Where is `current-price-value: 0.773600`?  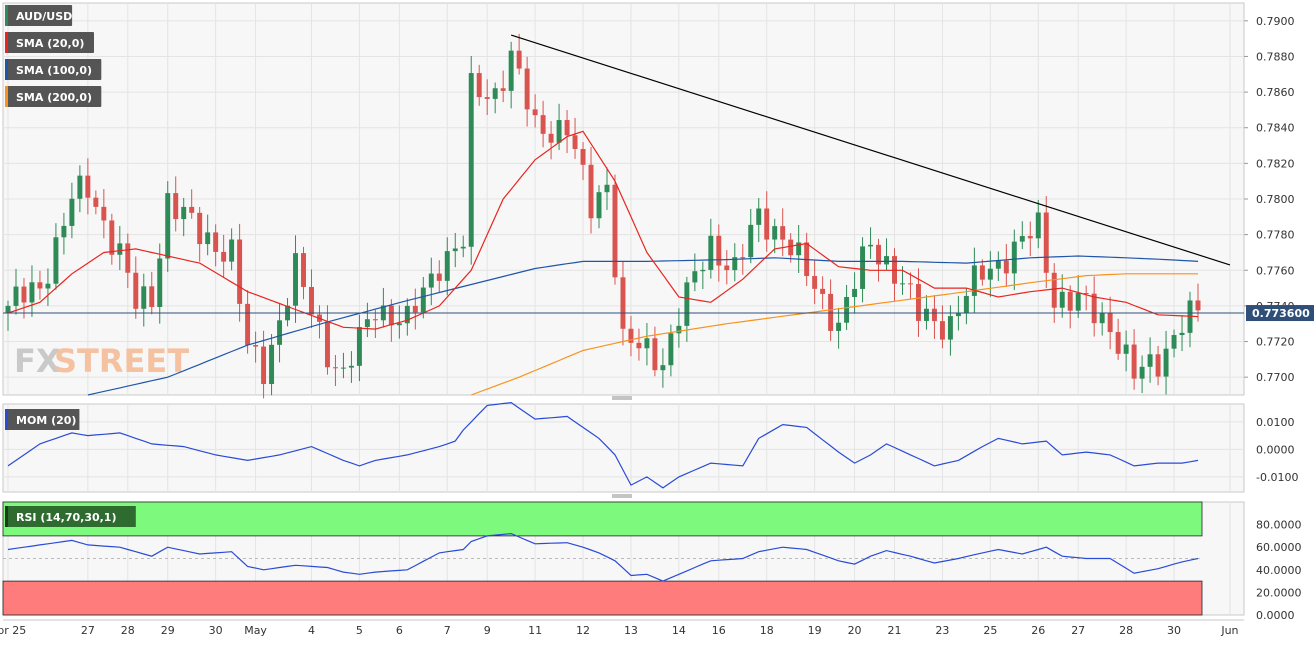 current-price-value: 0.773600 is located at coordinates (1281, 313).